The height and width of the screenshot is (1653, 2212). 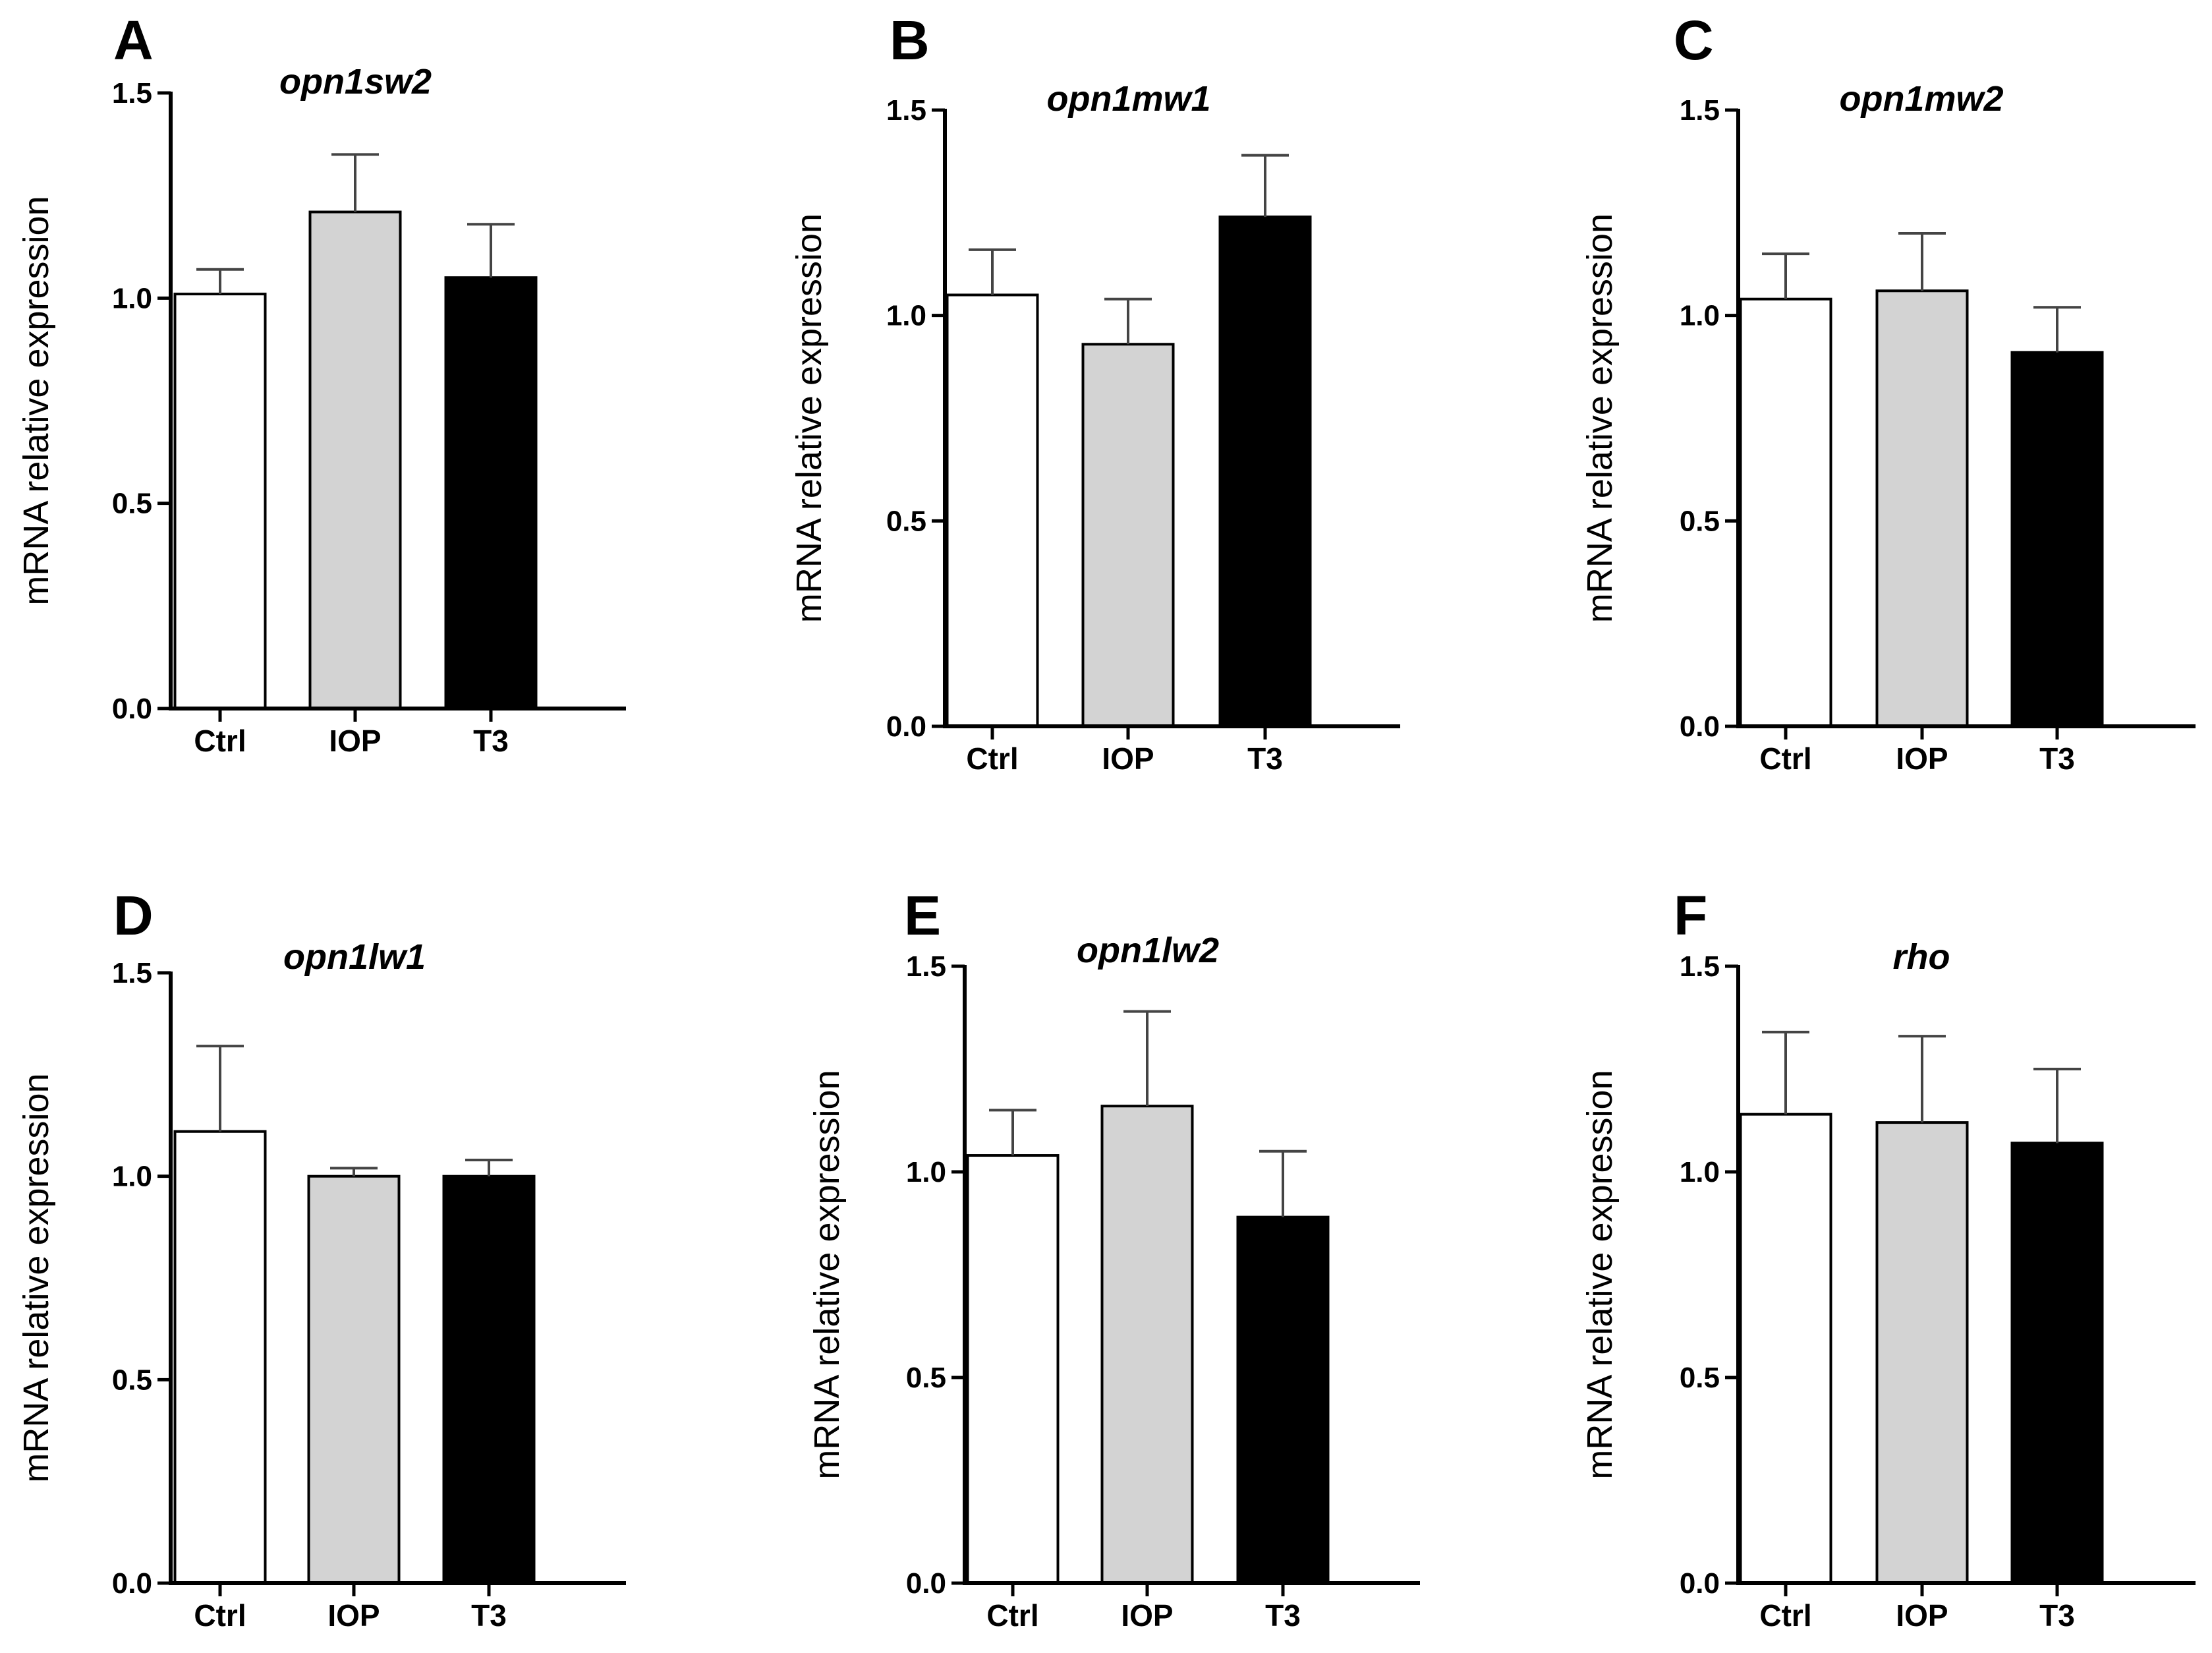 What do you see at coordinates (355, 82) in the screenshot?
I see `chart-title: opn1sw2` at bounding box center [355, 82].